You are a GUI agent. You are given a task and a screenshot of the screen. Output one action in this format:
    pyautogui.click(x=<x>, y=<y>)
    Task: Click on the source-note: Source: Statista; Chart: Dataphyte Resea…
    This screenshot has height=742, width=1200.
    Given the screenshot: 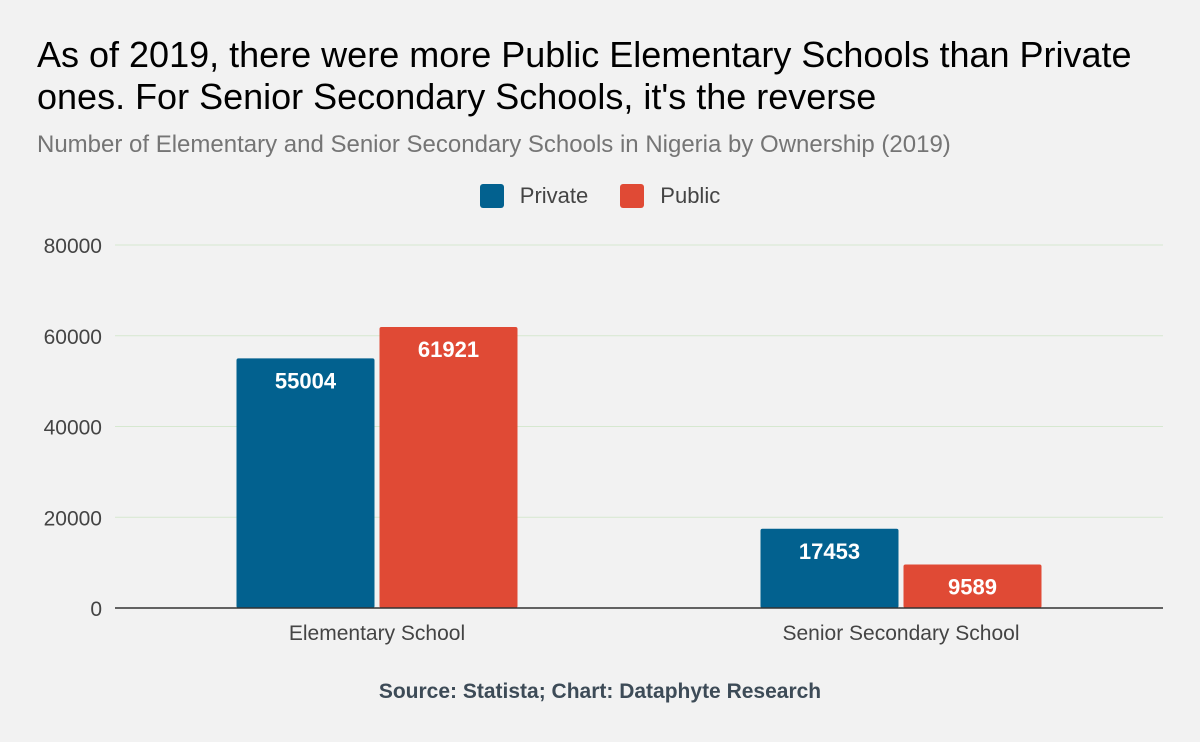 What is the action you would take?
    pyautogui.click(x=600, y=691)
    